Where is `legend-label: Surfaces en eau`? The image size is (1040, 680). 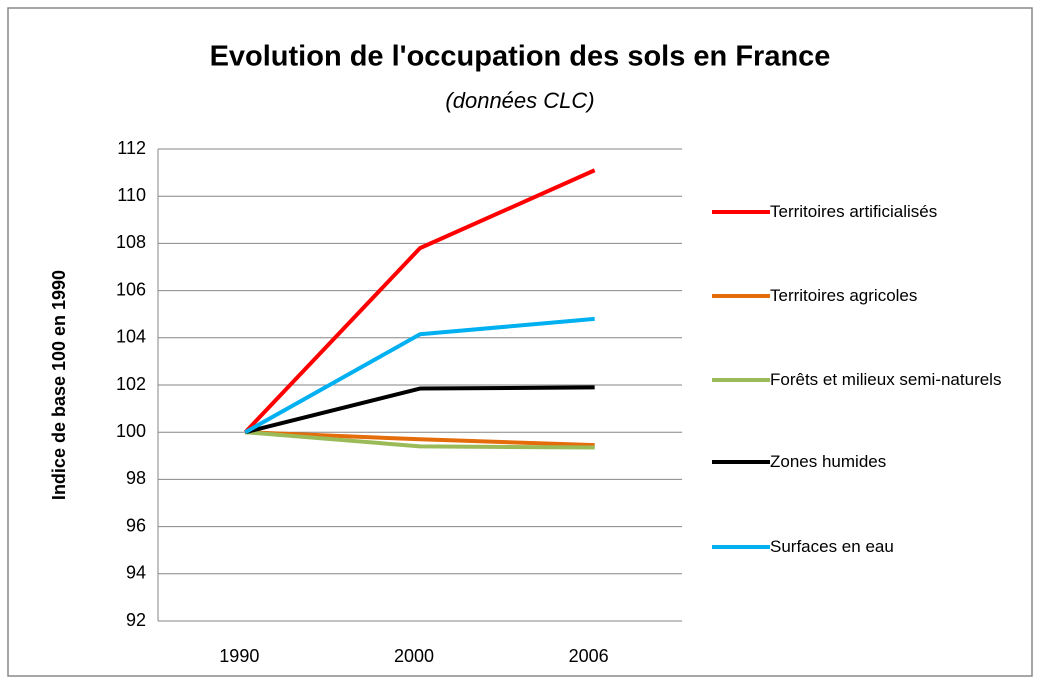
legend-label: Surfaces en eau is located at coordinates (832, 546).